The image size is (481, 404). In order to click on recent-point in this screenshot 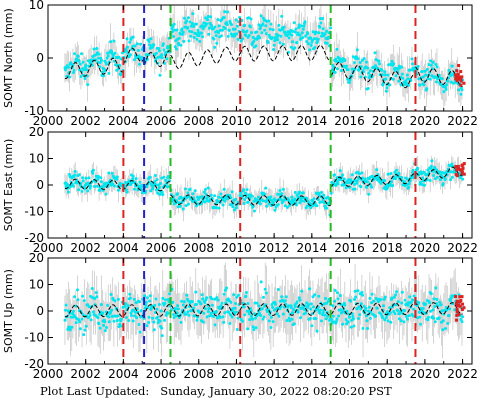, I will do `click(456, 79)`.